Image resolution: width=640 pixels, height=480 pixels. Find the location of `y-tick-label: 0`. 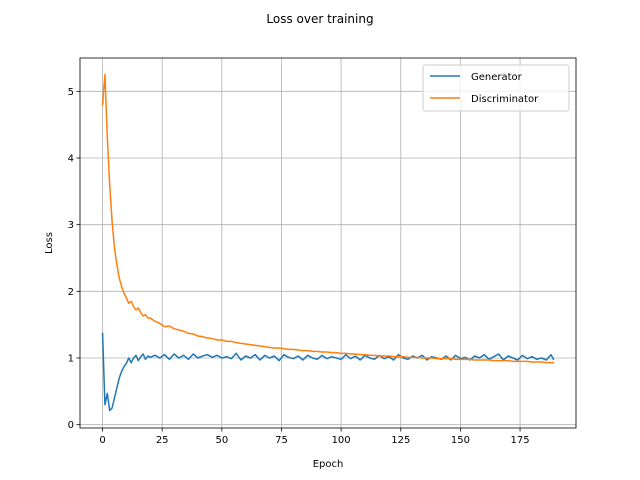

y-tick-label: 0 is located at coordinates (71, 425).